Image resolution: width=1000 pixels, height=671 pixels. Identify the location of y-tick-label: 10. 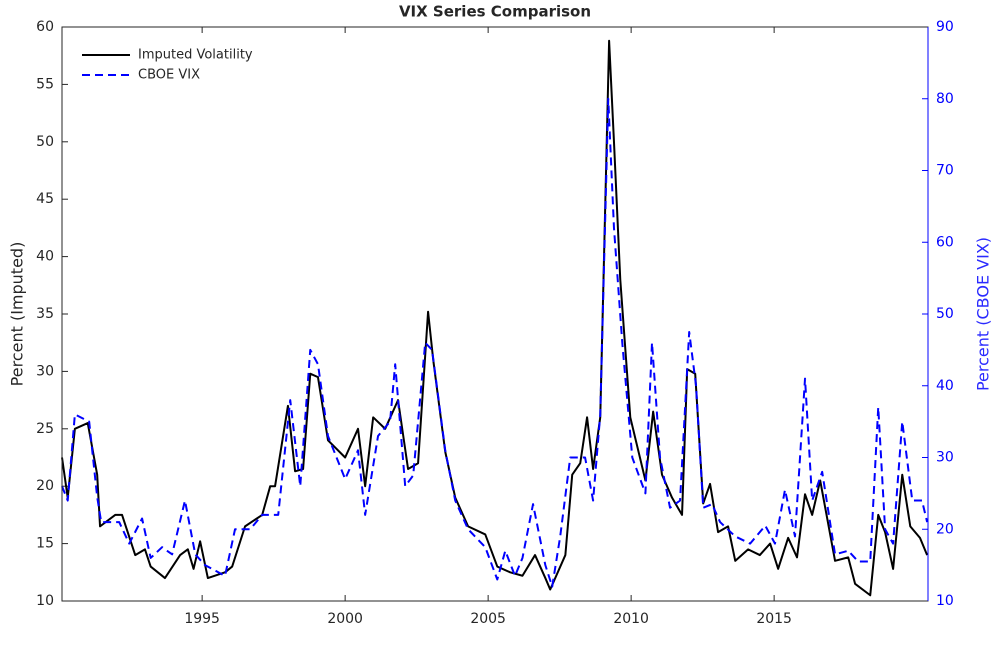
(45, 601).